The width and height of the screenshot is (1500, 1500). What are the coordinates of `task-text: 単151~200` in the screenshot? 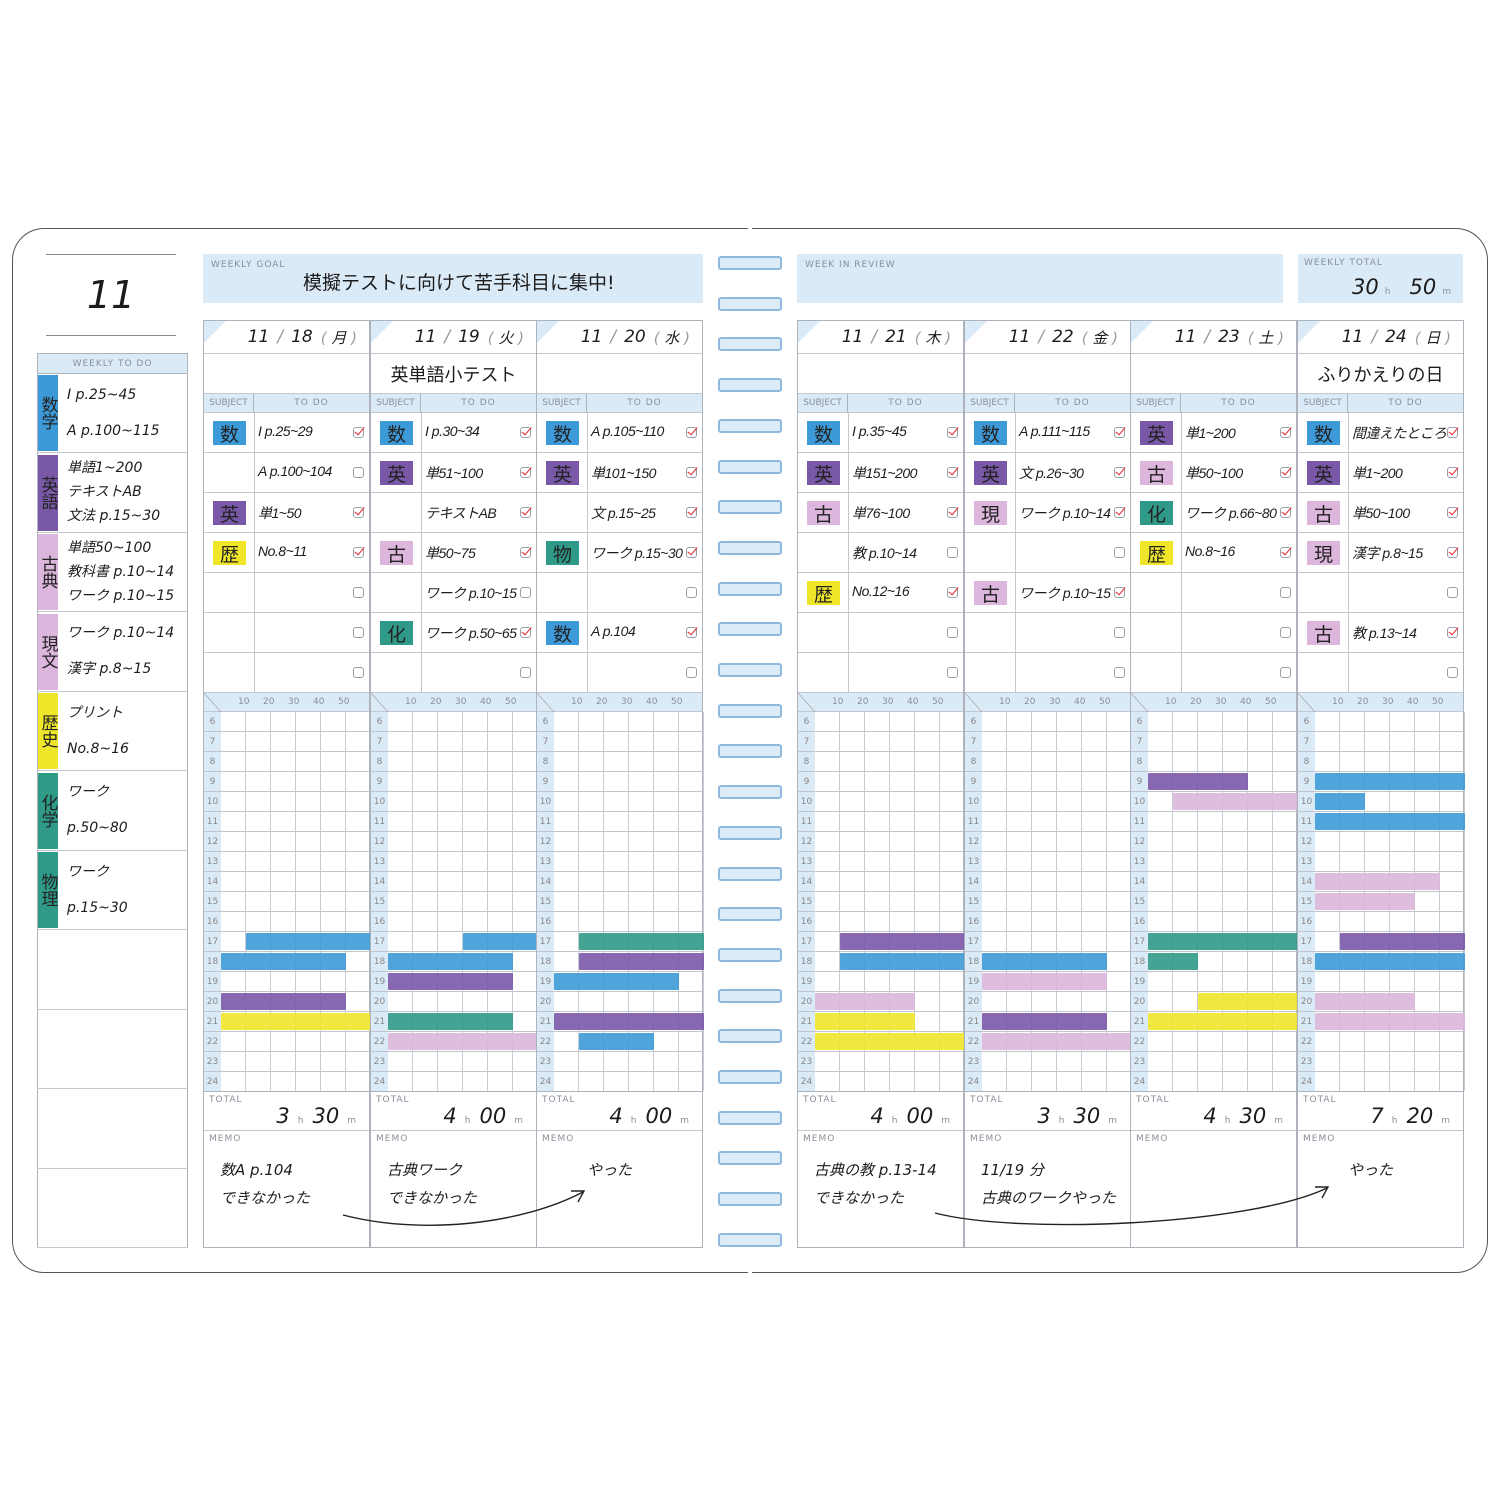 It's located at (884, 473).